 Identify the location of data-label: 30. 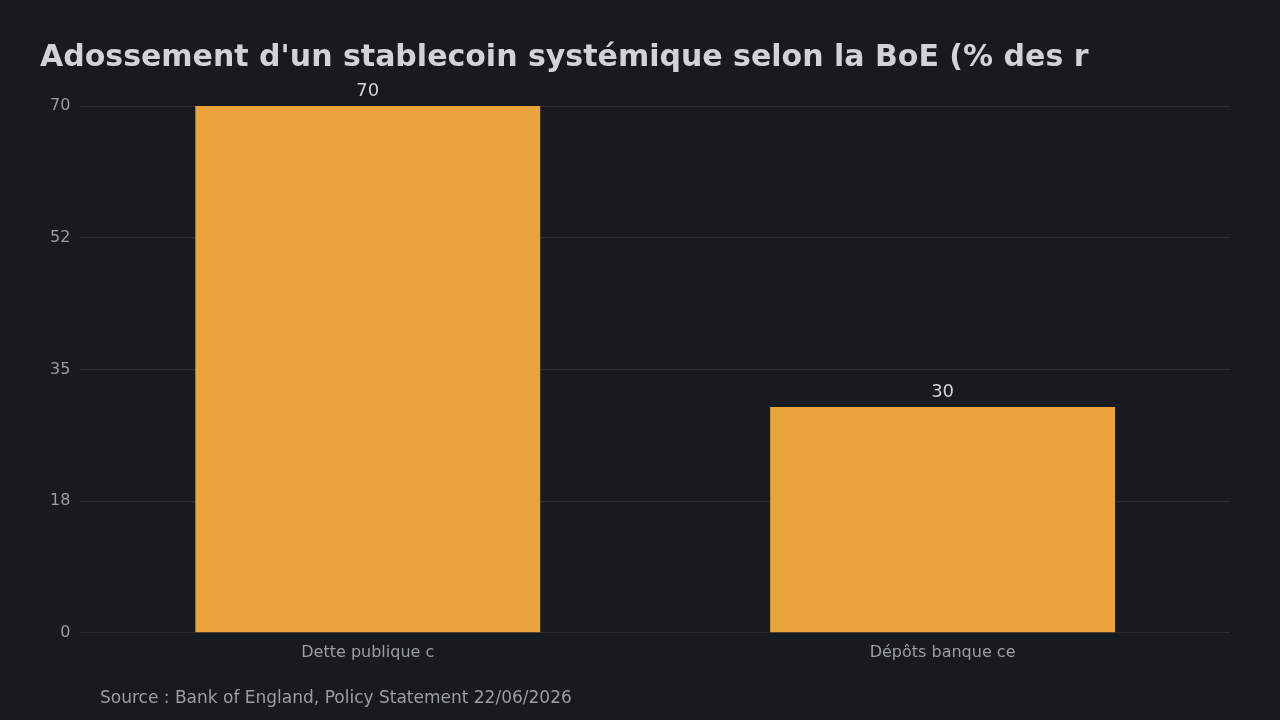
(943, 390).